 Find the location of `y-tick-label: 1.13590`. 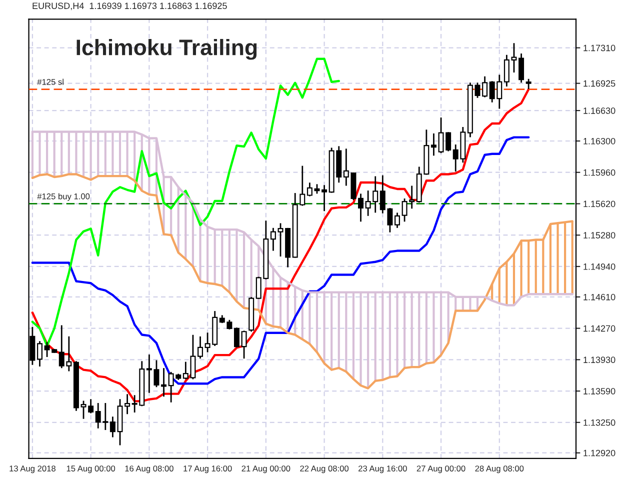

y-tick-label: 1.13590 is located at coordinates (600, 391).